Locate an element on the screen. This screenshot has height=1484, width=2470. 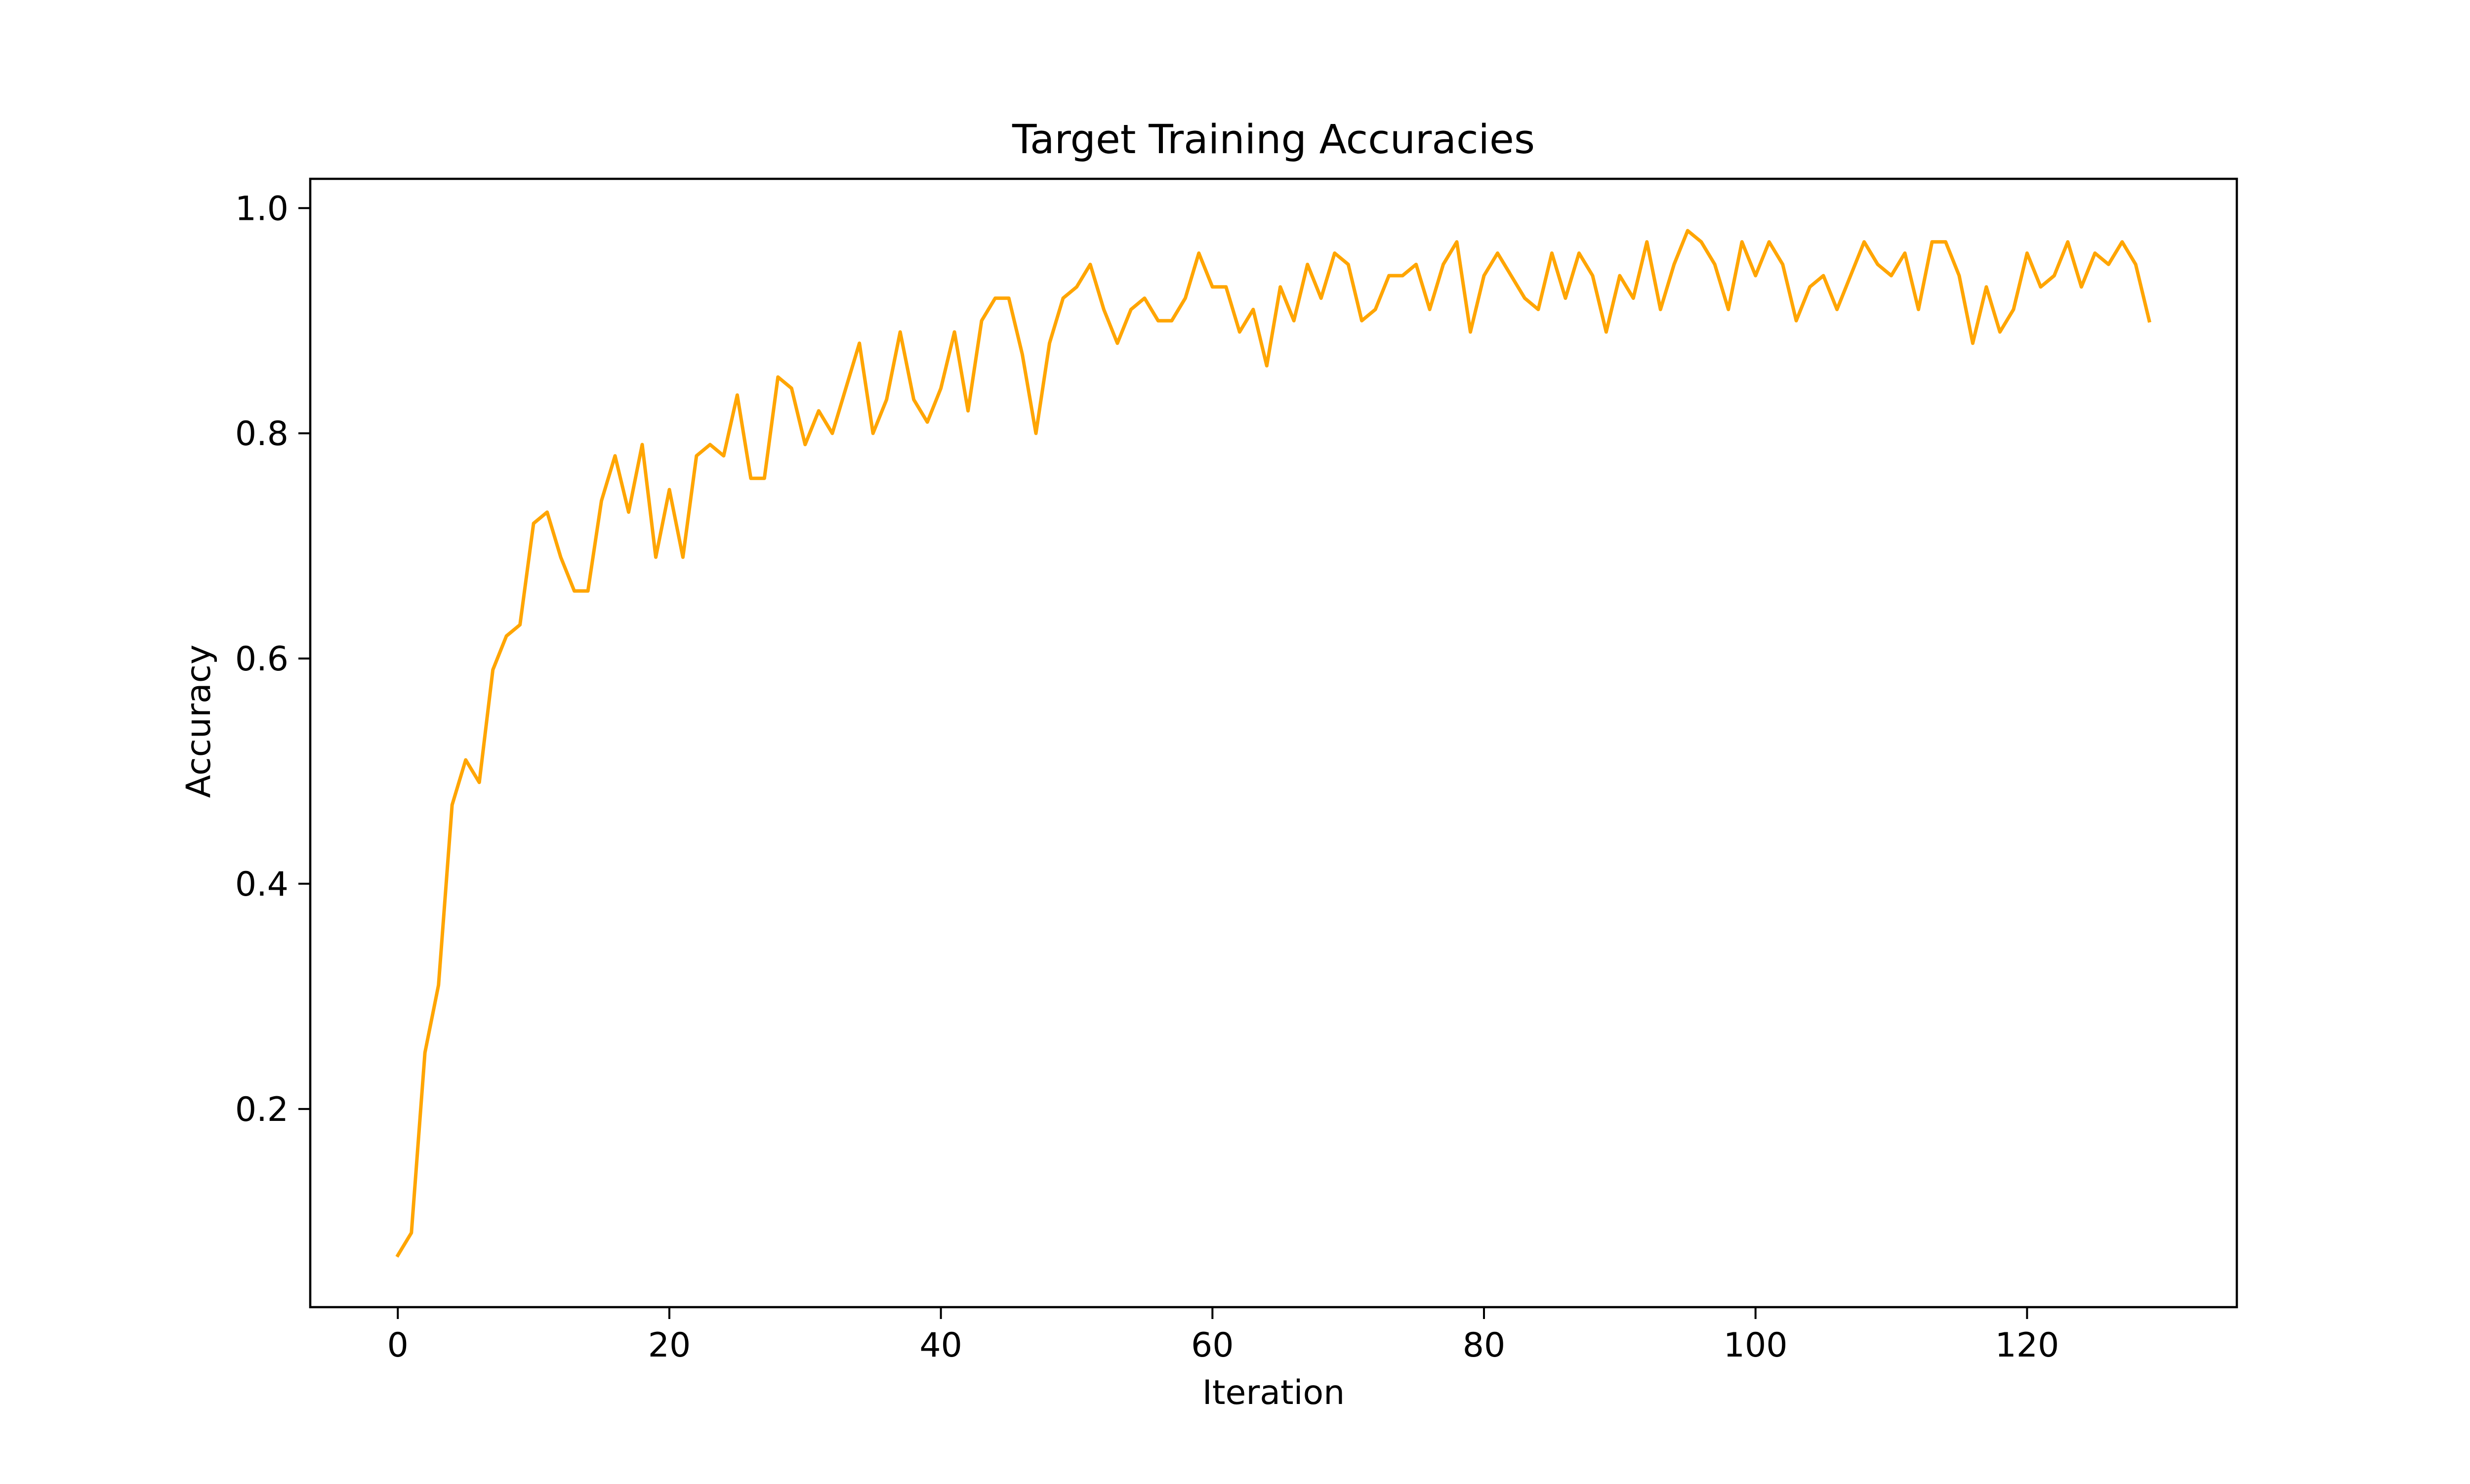
y-tick-label: 0.6 is located at coordinates (261, 659).